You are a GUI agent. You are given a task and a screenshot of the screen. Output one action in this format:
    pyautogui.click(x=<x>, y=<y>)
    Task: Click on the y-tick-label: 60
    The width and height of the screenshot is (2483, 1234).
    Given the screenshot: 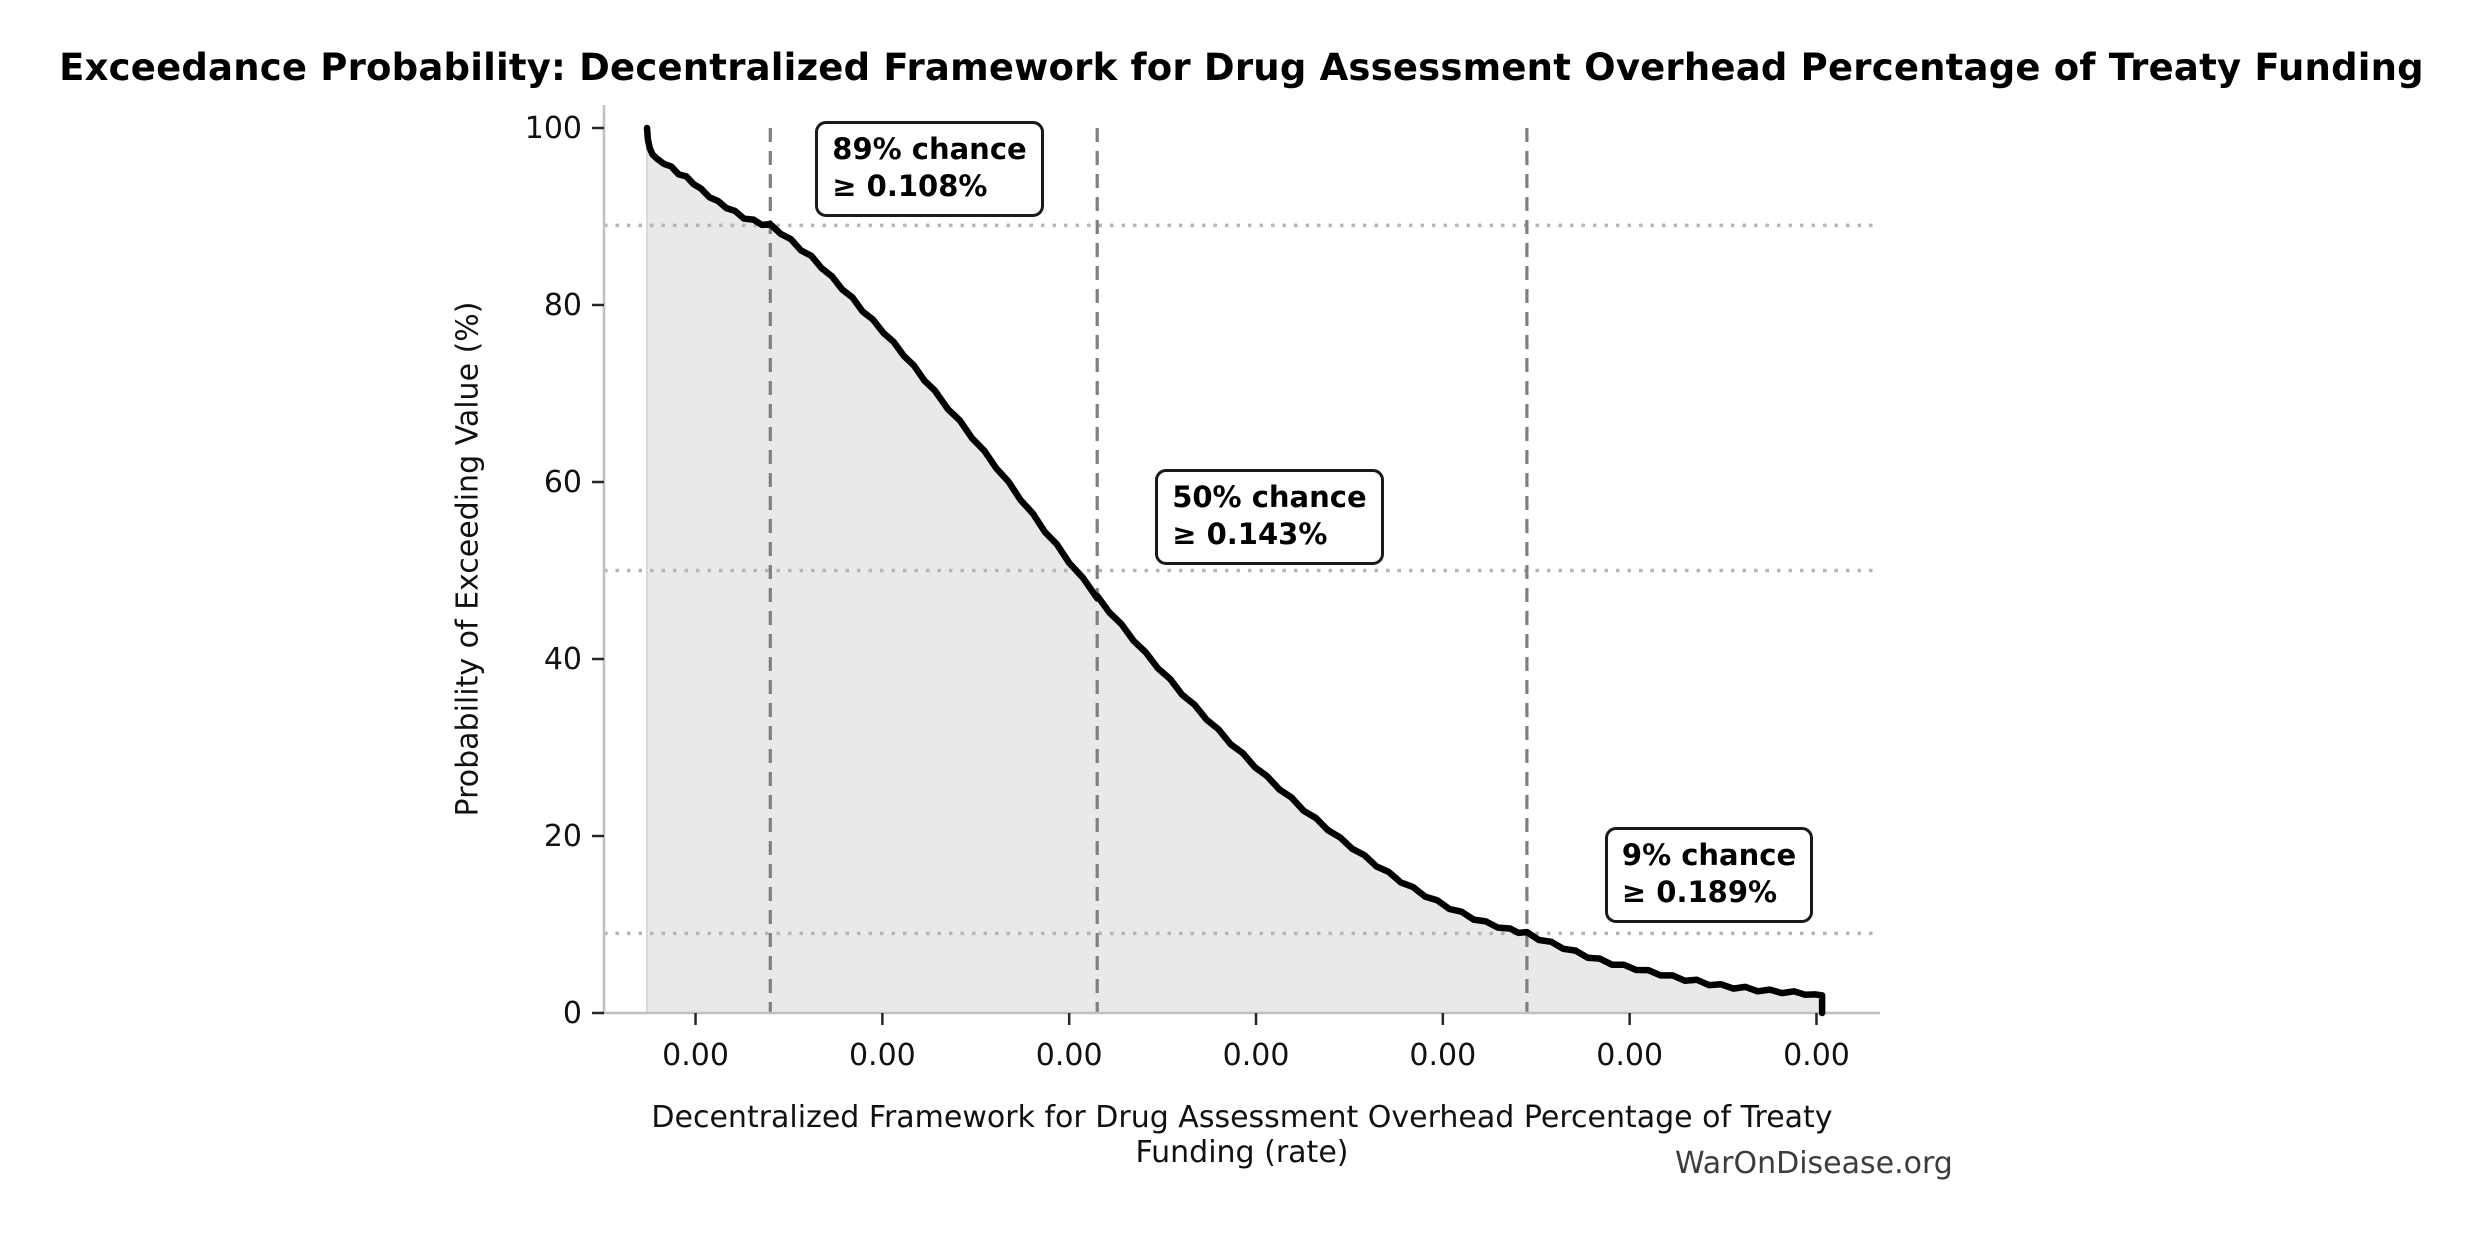 What is the action you would take?
    pyautogui.click(x=563, y=482)
    